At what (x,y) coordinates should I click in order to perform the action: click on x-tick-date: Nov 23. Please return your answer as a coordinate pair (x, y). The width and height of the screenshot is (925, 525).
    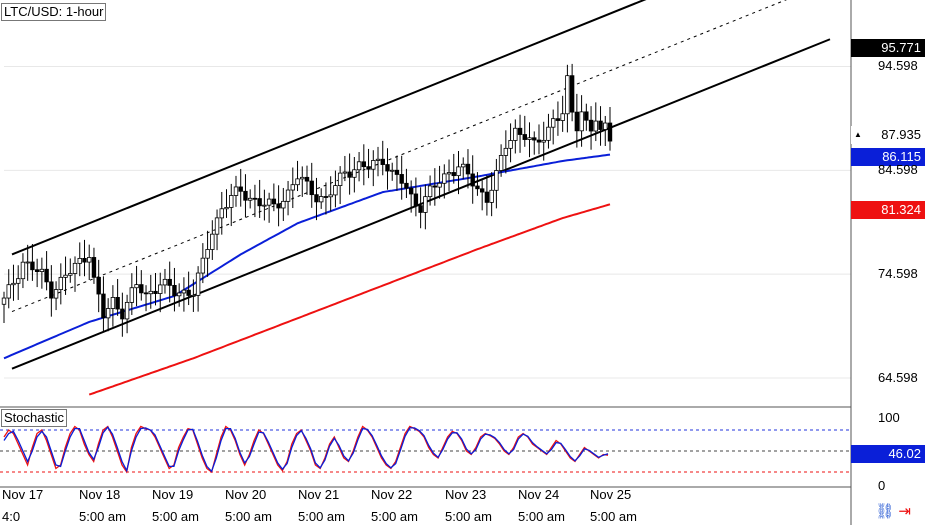
    Looking at the image, I should click on (466, 494).